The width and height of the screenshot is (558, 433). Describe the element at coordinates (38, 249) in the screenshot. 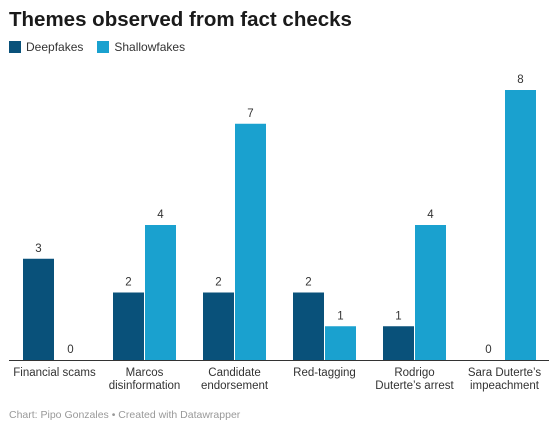

I see `data-label-deepfakes-1: 3` at that location.